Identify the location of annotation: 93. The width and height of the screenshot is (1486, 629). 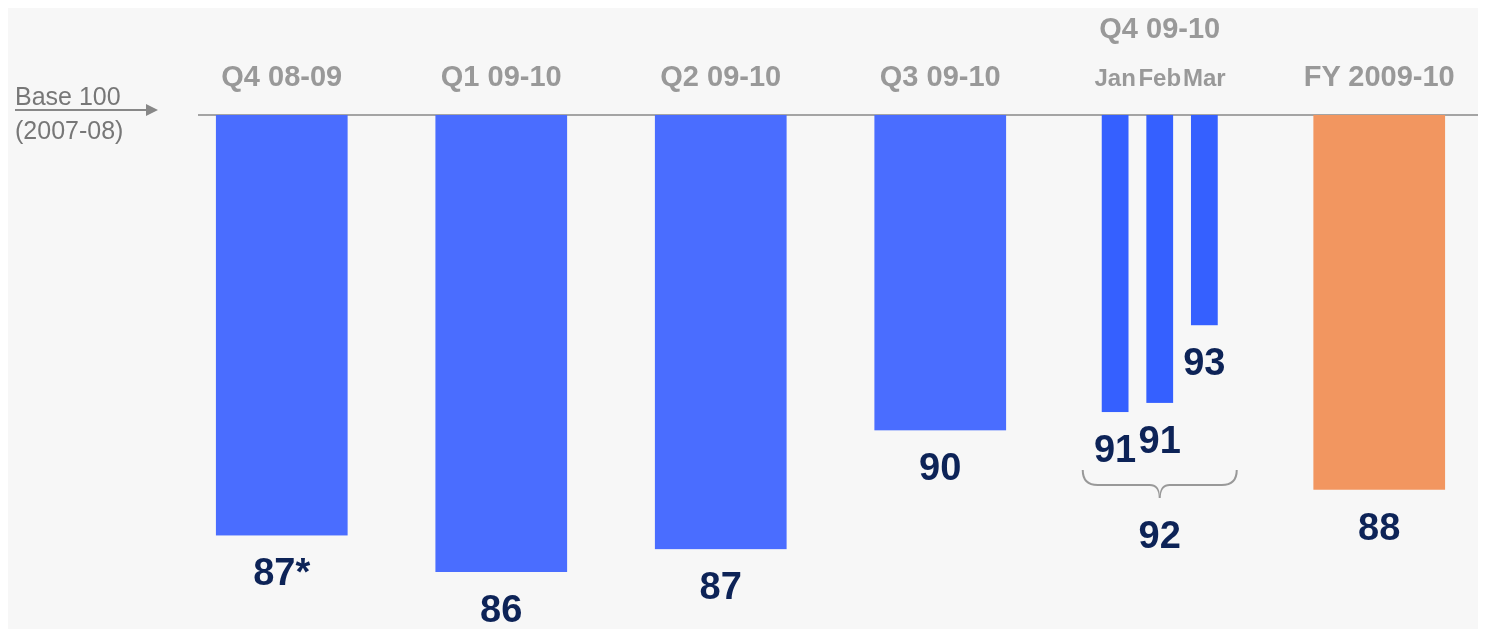
(1204, 362).